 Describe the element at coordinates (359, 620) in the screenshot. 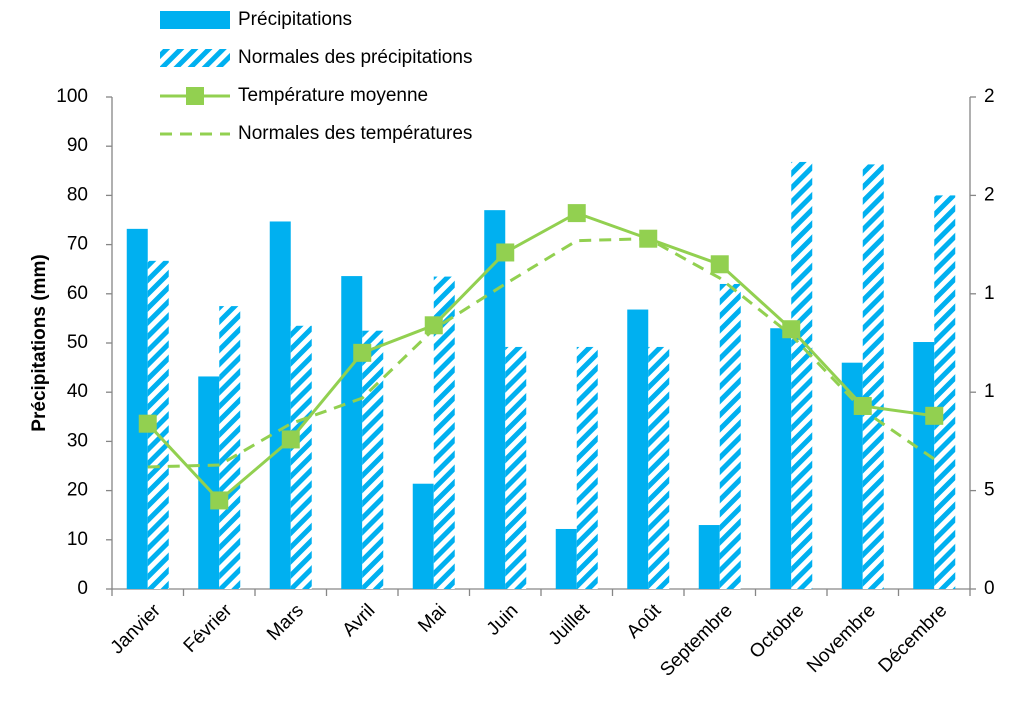

I see `x-tick-label: Avril` at that location.